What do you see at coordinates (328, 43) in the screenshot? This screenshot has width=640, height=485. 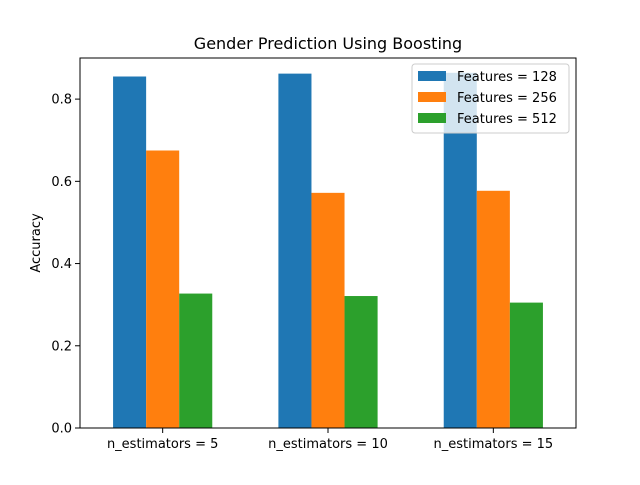 I see `chart-title: Gender Prediction Using Boosting` at bounding box center [328, 43].